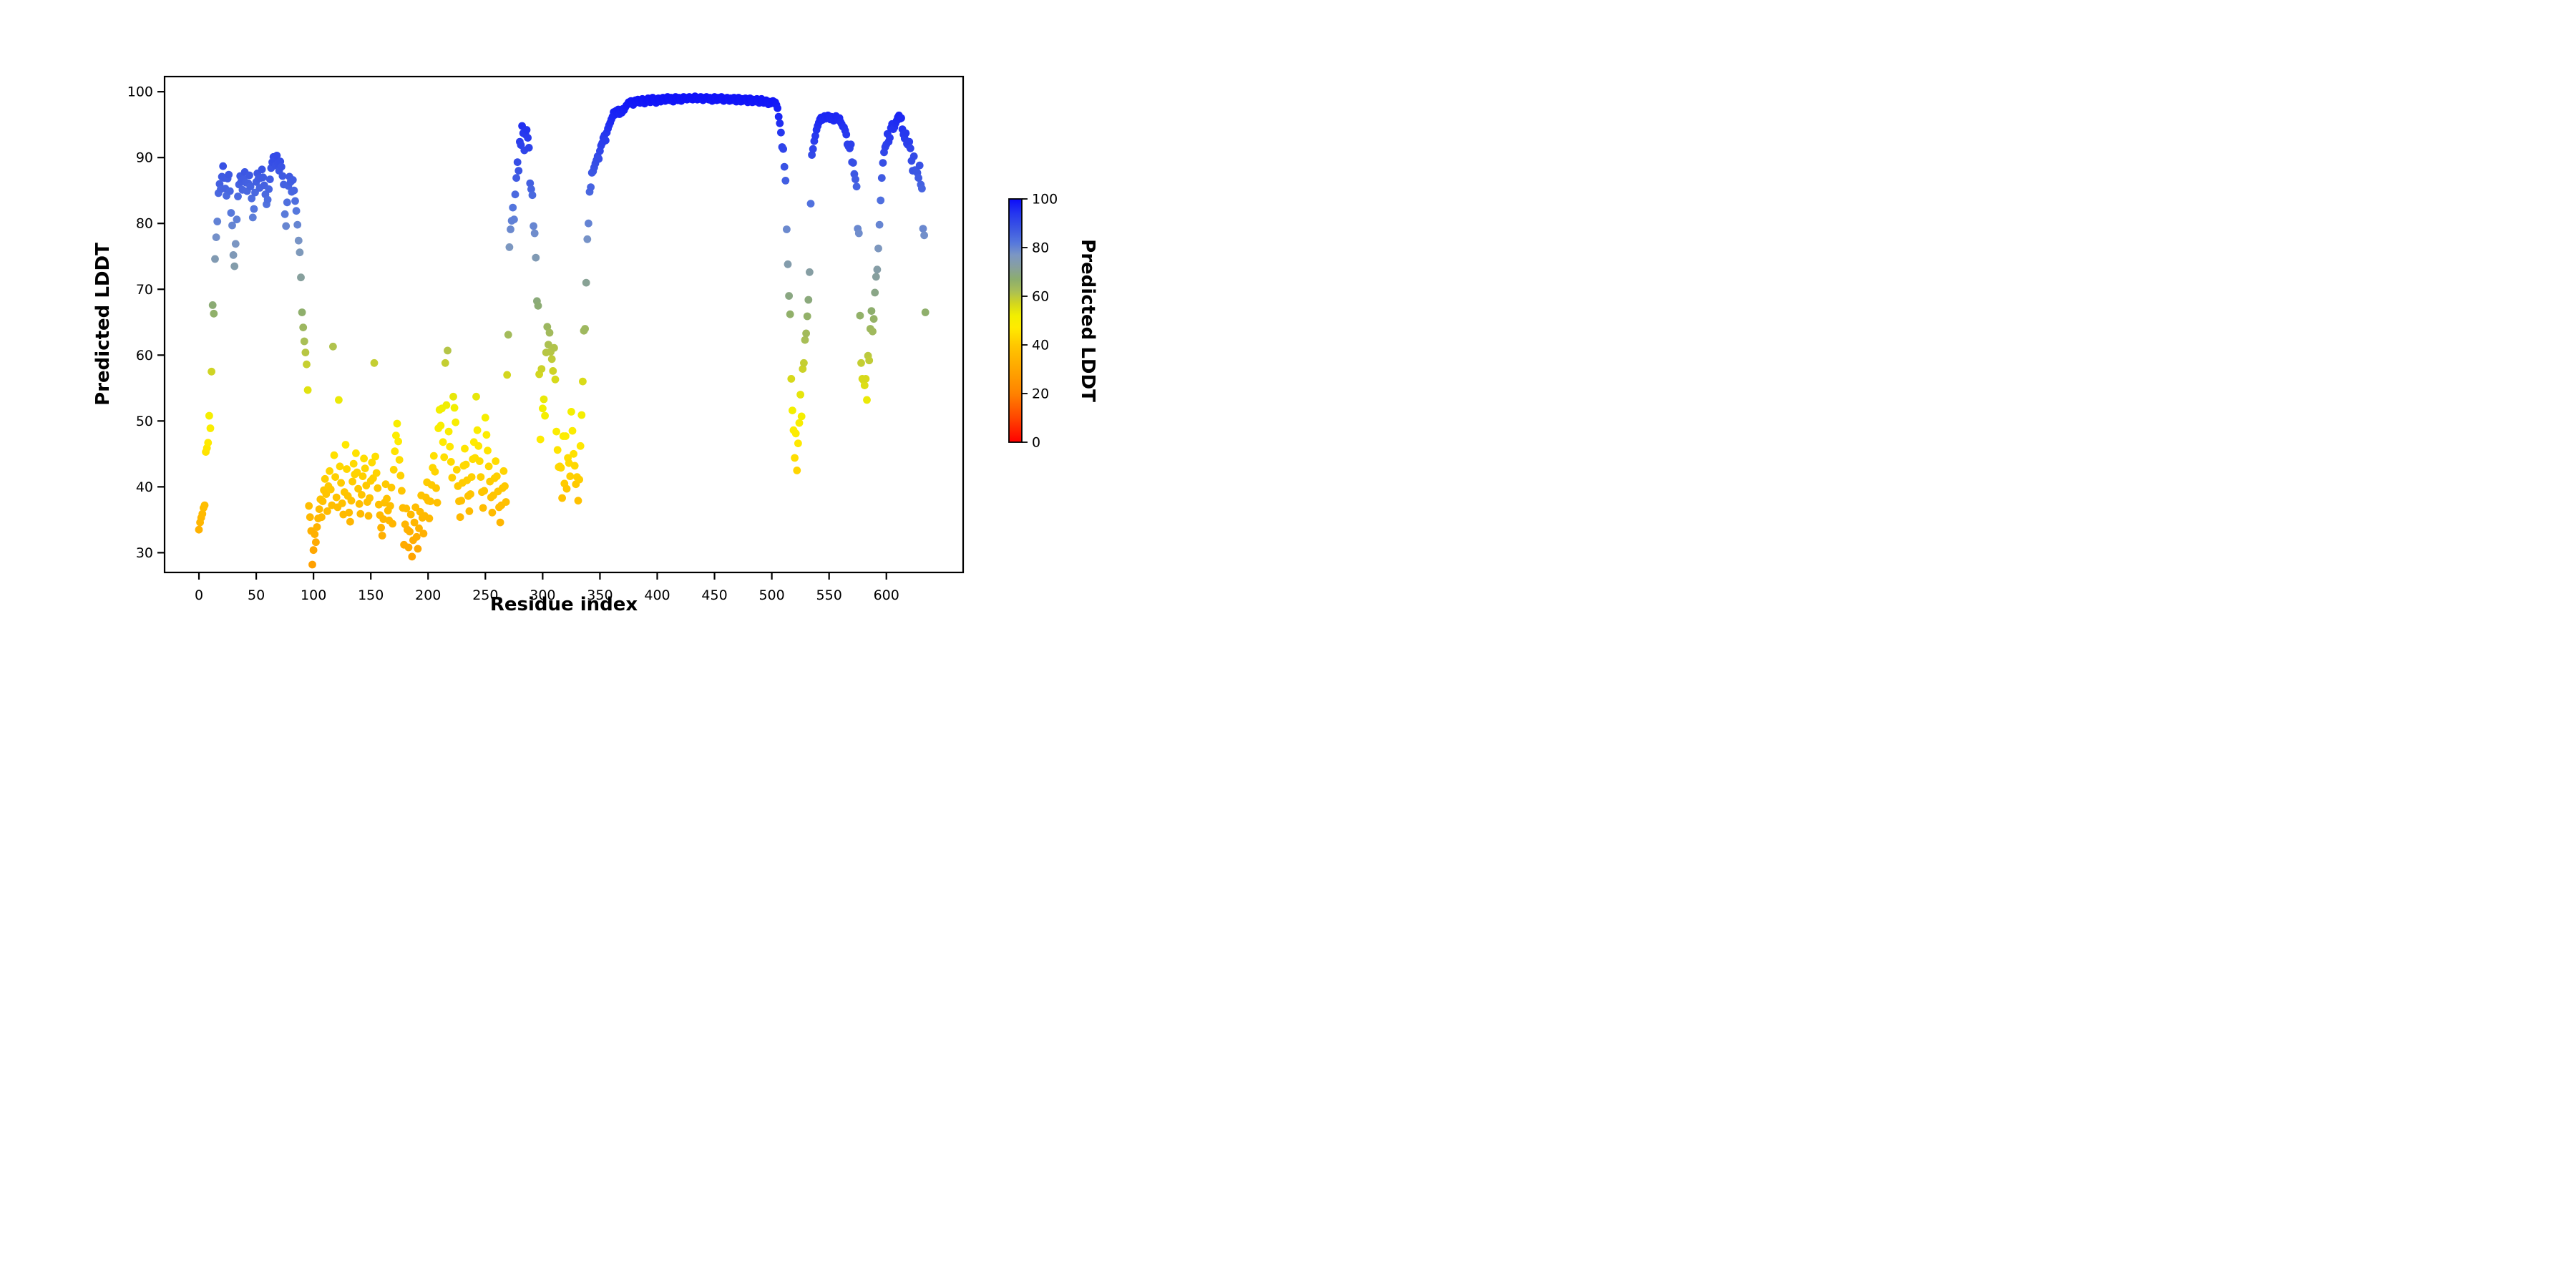 Image resolution: width=2576 pixels, height=1288 pixels. Describe the element at coordinates (542, 595) in the screenshot. I see `x-tick-label: 300` at that location.